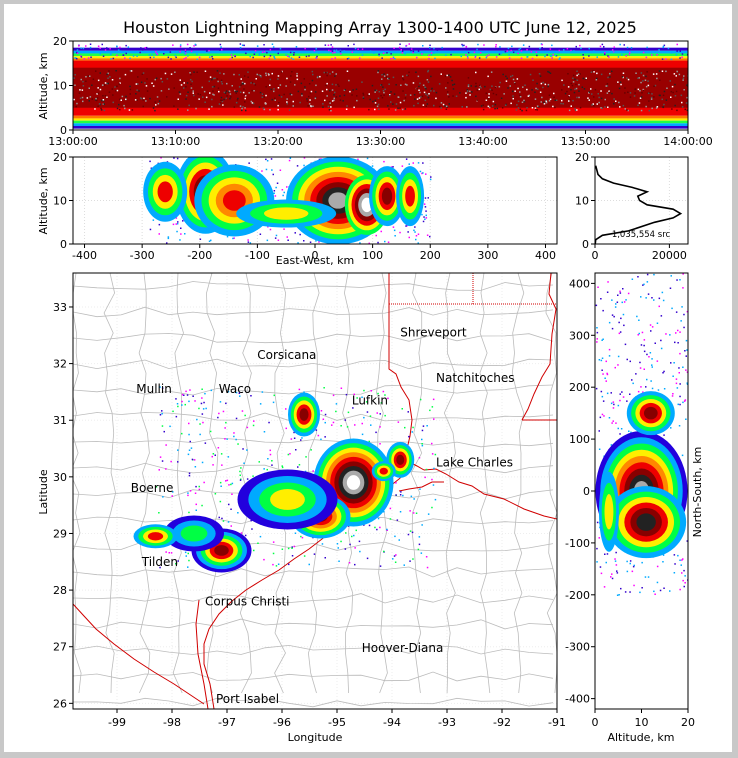  I want to click on xtick-label: 13:30:00, so click(380, 141).